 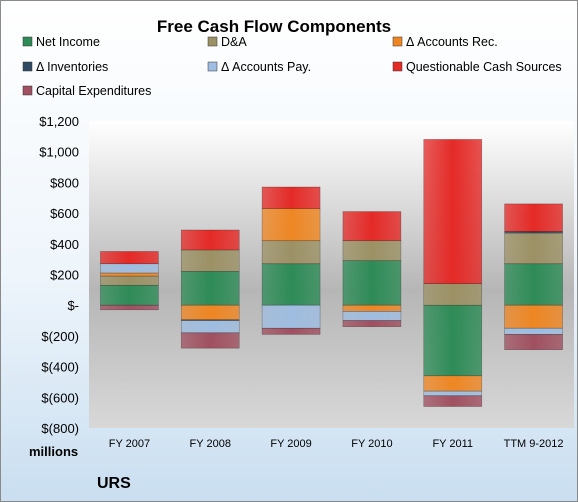 What do you see at coordinates (64, 244) in the screenshot?
I see `y-tick-label: $400` at bounding box center [64, 244].